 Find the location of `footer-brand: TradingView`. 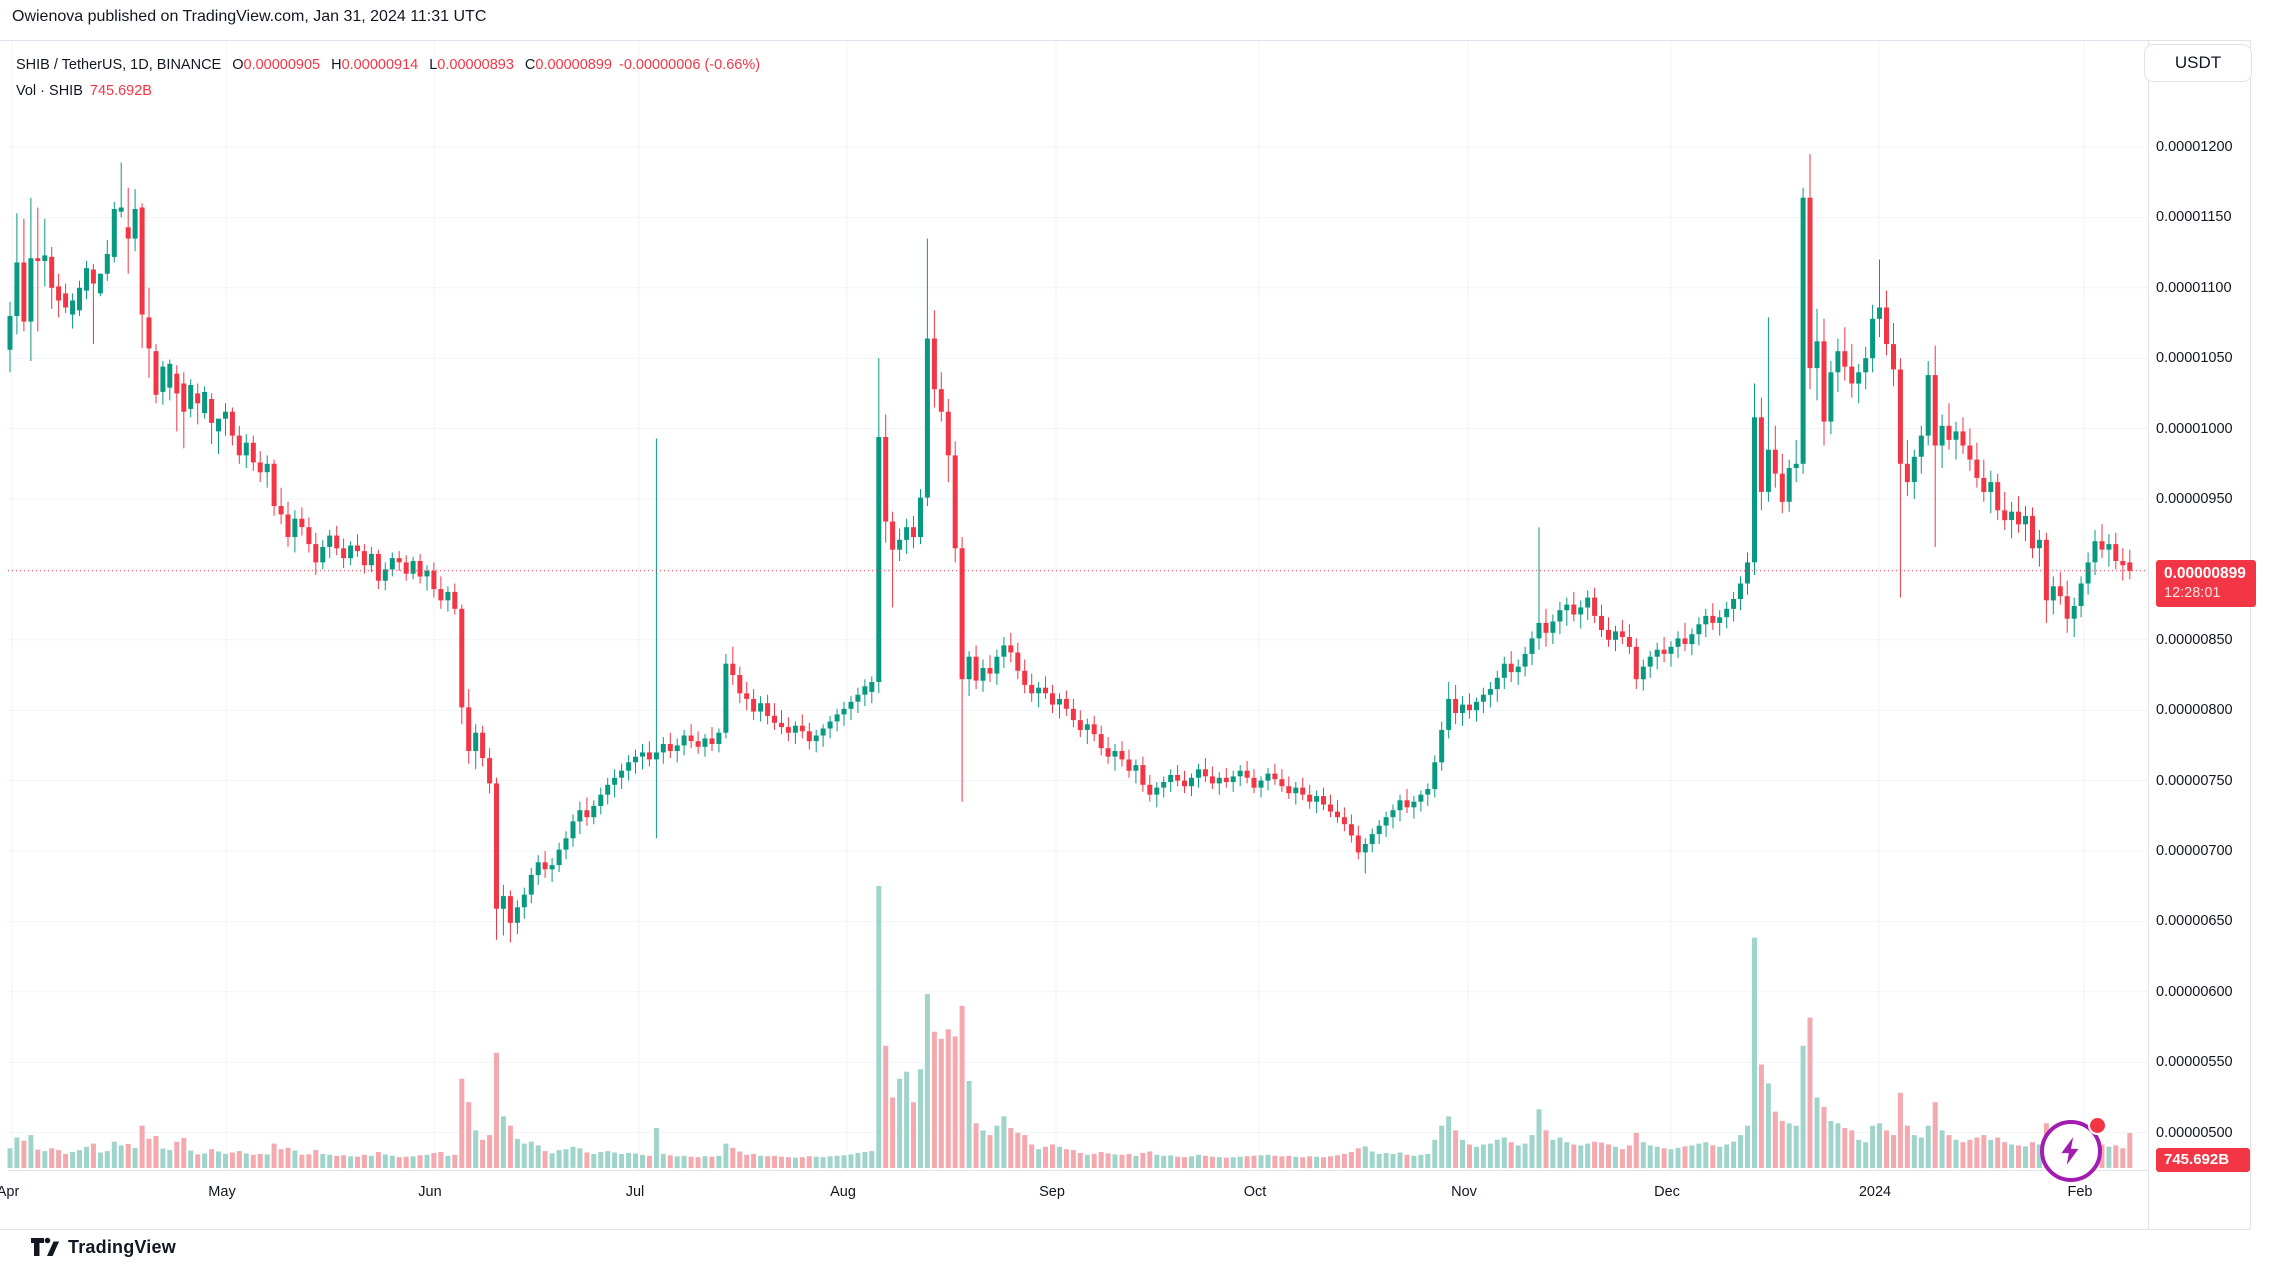

footer-brand: TradingView is located at coordinates (103, 1247).